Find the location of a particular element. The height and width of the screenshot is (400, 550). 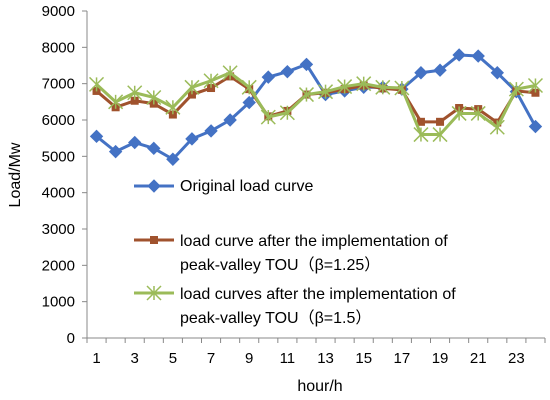

x-tick-label: 21 is located at coordinates (478, 358).